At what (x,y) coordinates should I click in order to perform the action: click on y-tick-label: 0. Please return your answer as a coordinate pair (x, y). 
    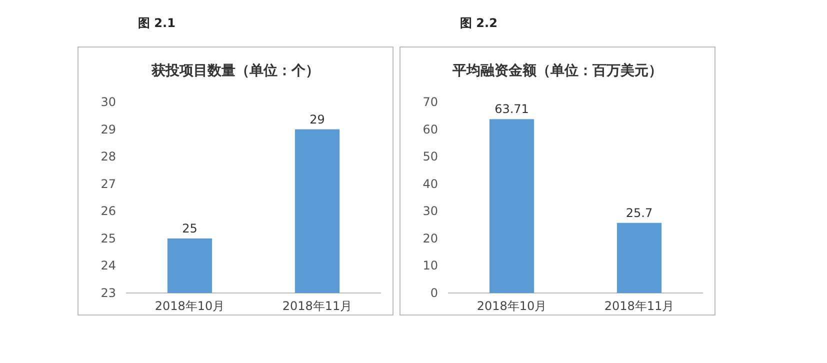
    Looking at the image, I should click on (434, 293).